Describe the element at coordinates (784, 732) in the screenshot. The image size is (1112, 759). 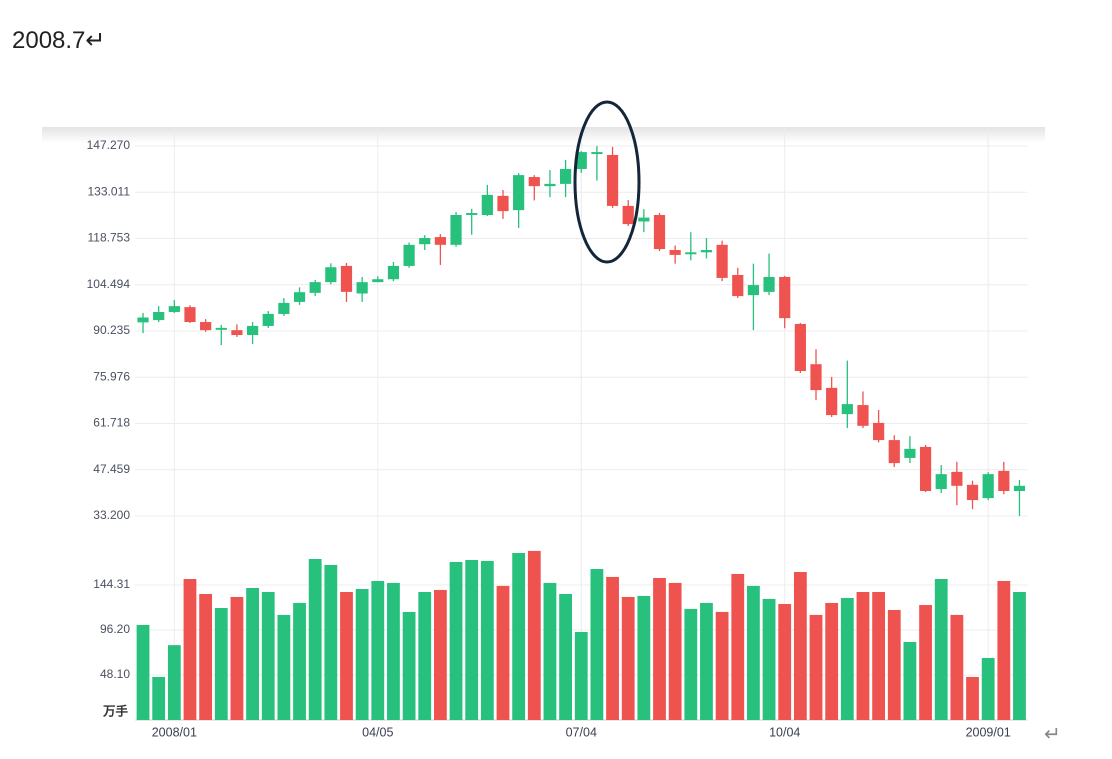
I see `x-tick-label: 10/04` at that location.